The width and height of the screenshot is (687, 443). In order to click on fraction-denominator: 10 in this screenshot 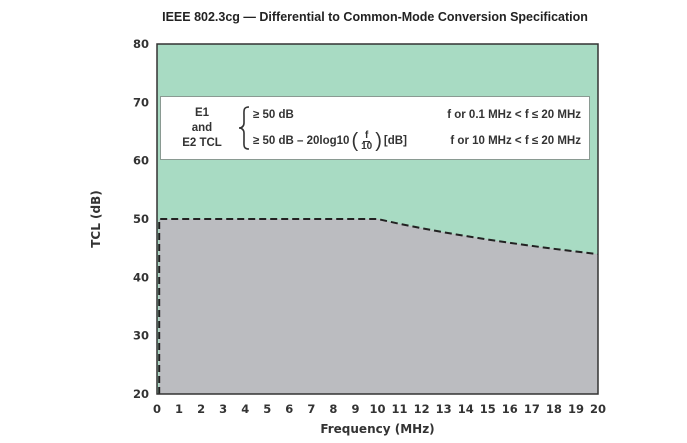, I will do `click(367, 146)`.